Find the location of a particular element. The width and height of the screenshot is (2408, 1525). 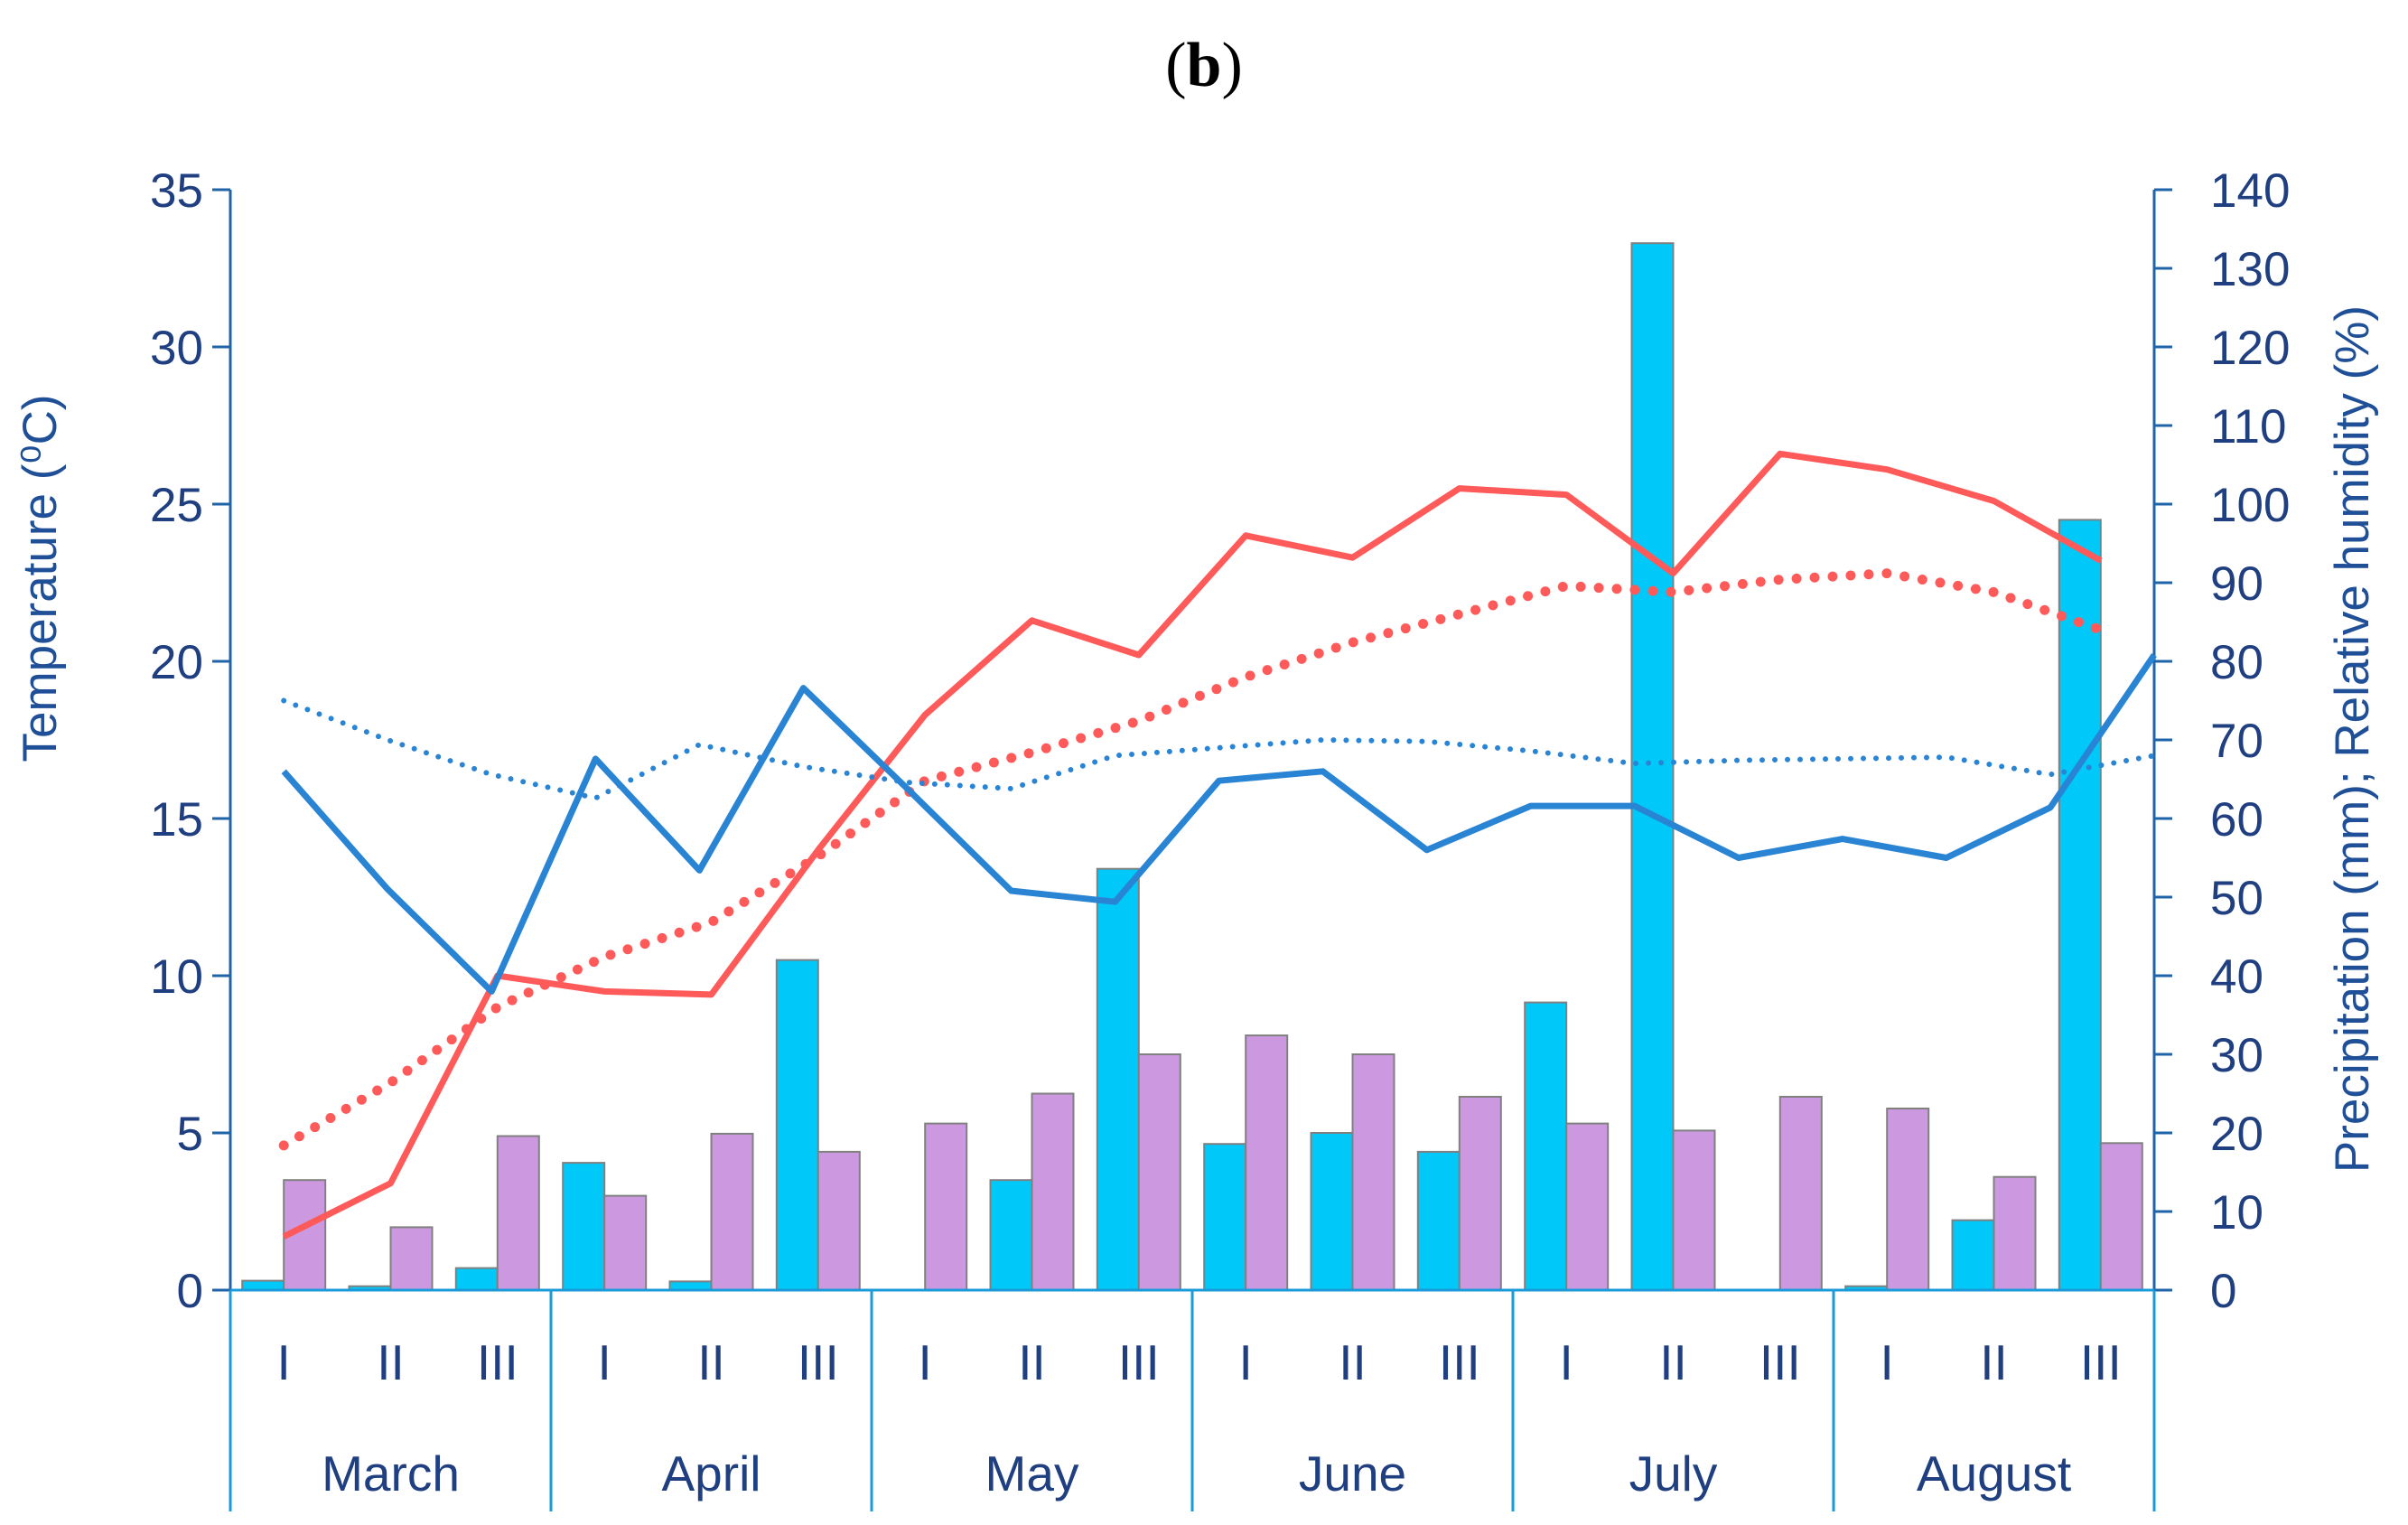

y-left-label: Temperature (⁰C) is located at coordinates (40, 578).